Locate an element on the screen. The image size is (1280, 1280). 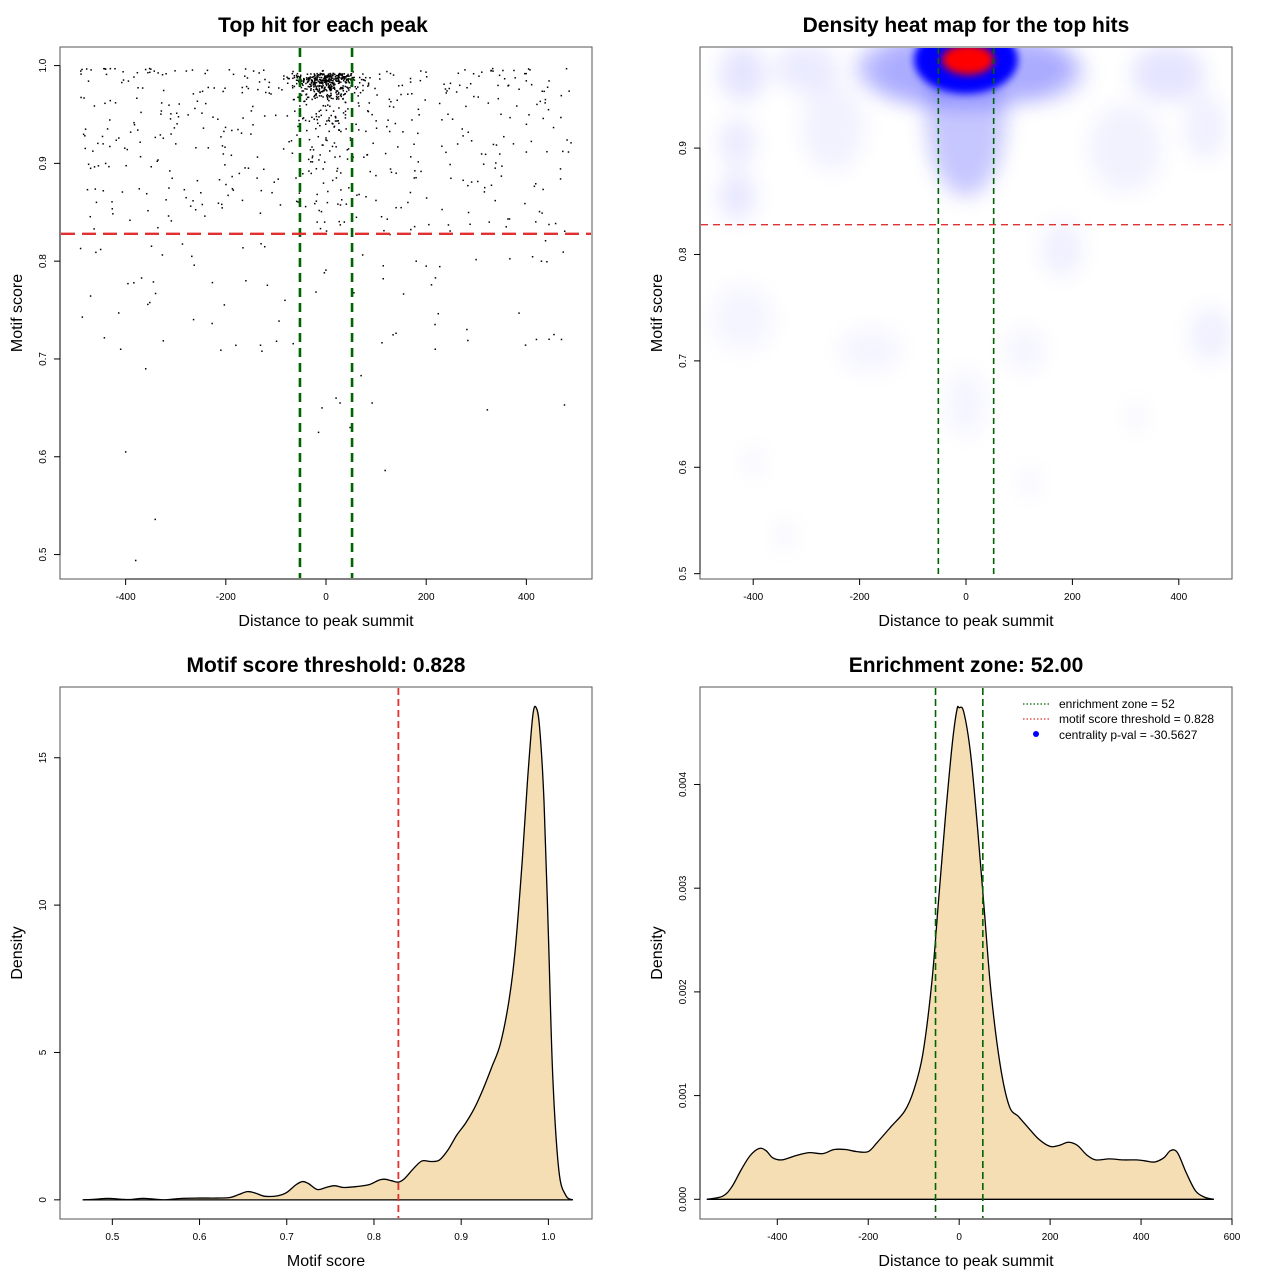
y-tick-label: 0.7 is located at coordinates (683, 360).